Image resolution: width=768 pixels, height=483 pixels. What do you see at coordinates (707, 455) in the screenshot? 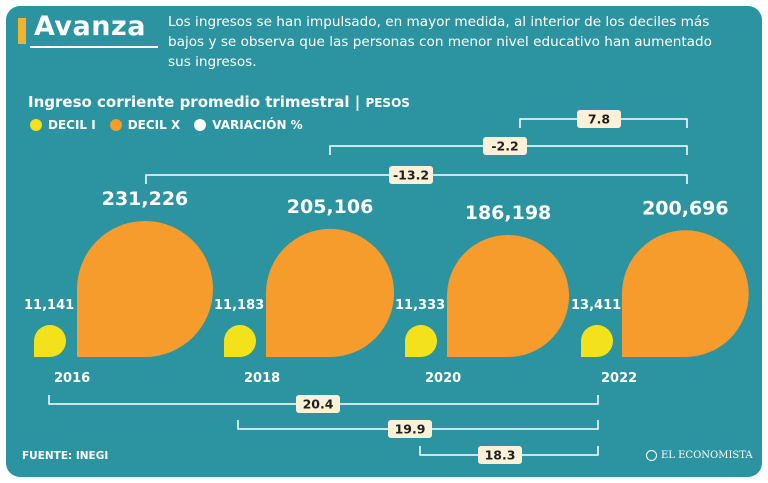
I see `brand-name: EL ECONOMISTA` at bounding box center [707, 455].